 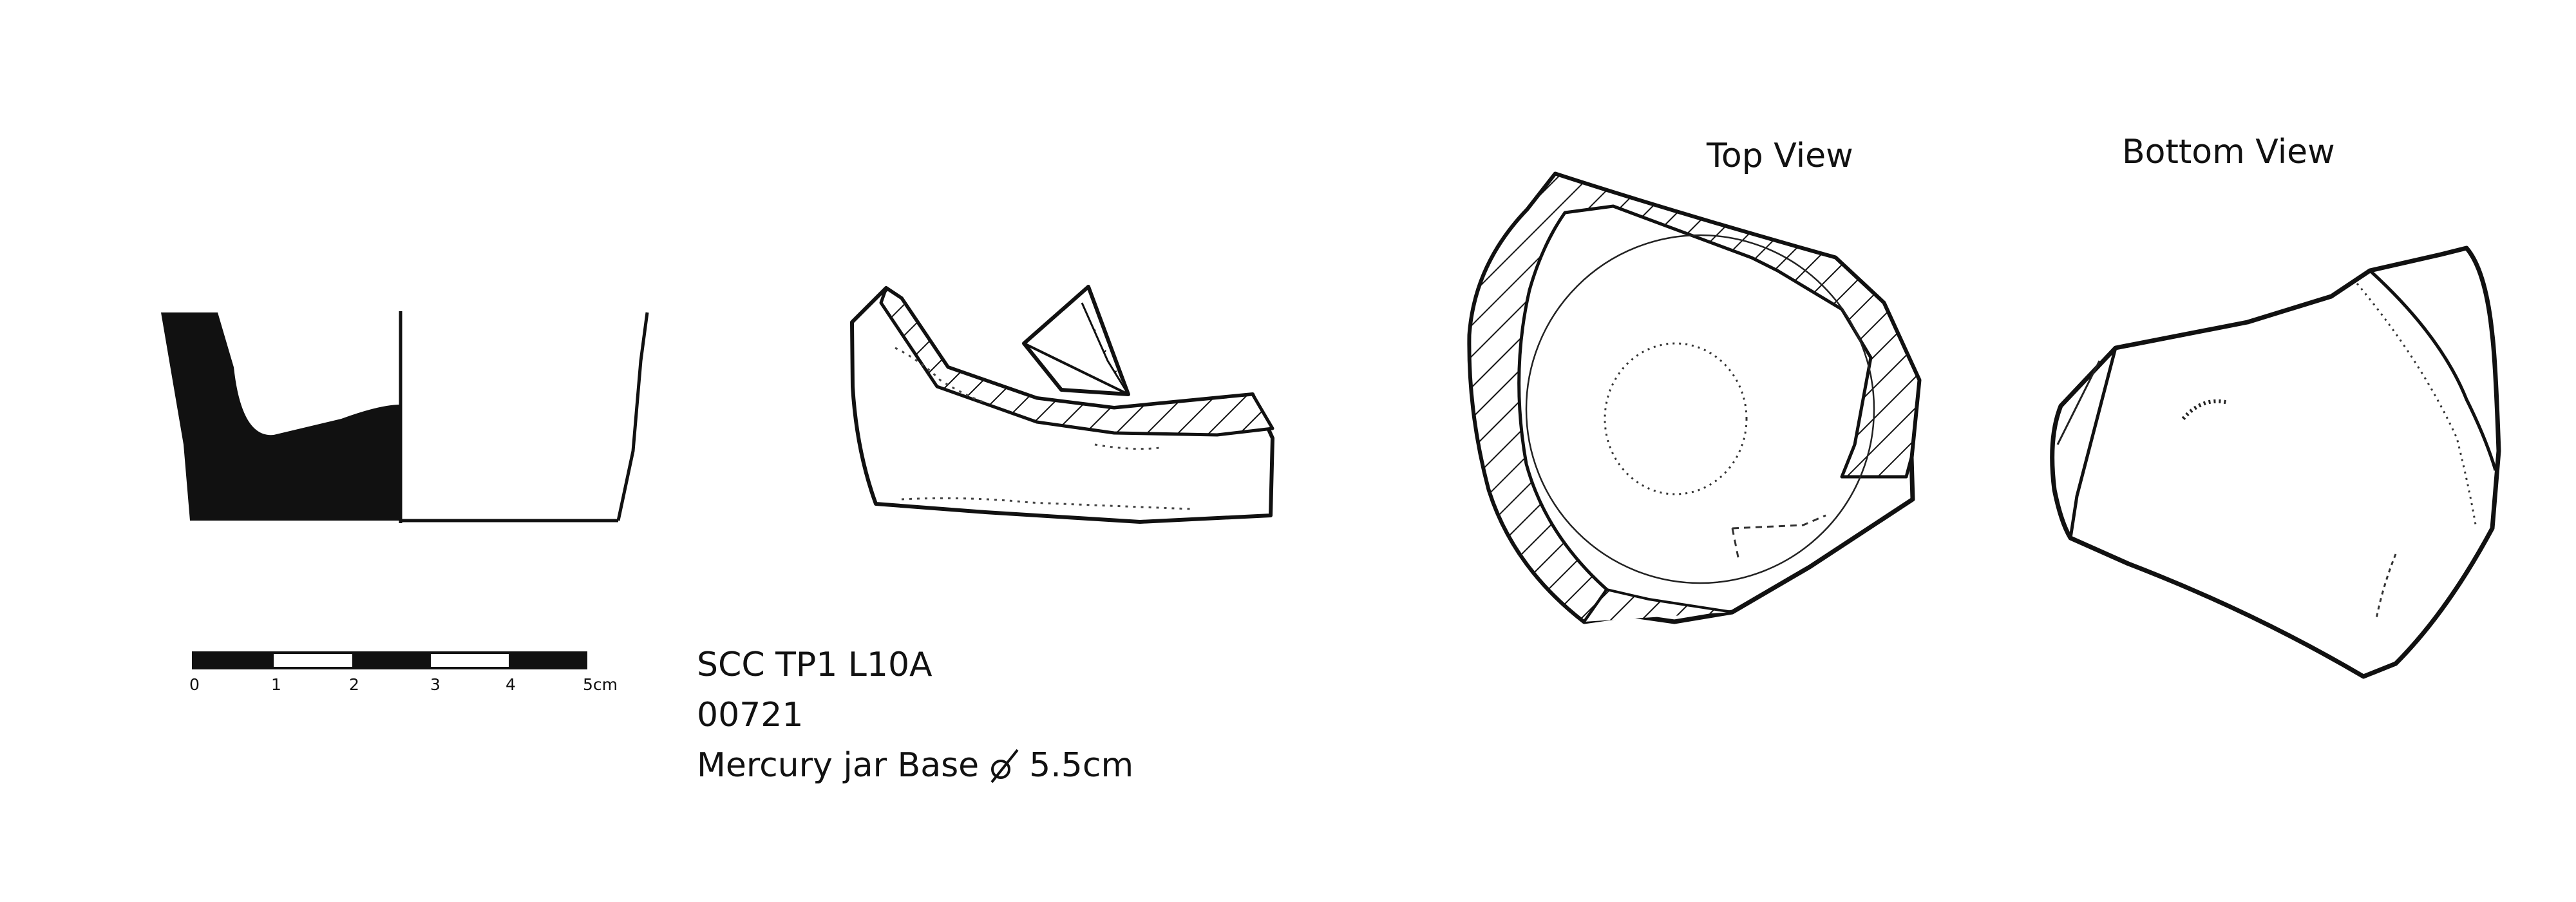 I want to click on top-view-center-dotted-ring, so click(x=1676, y=418).